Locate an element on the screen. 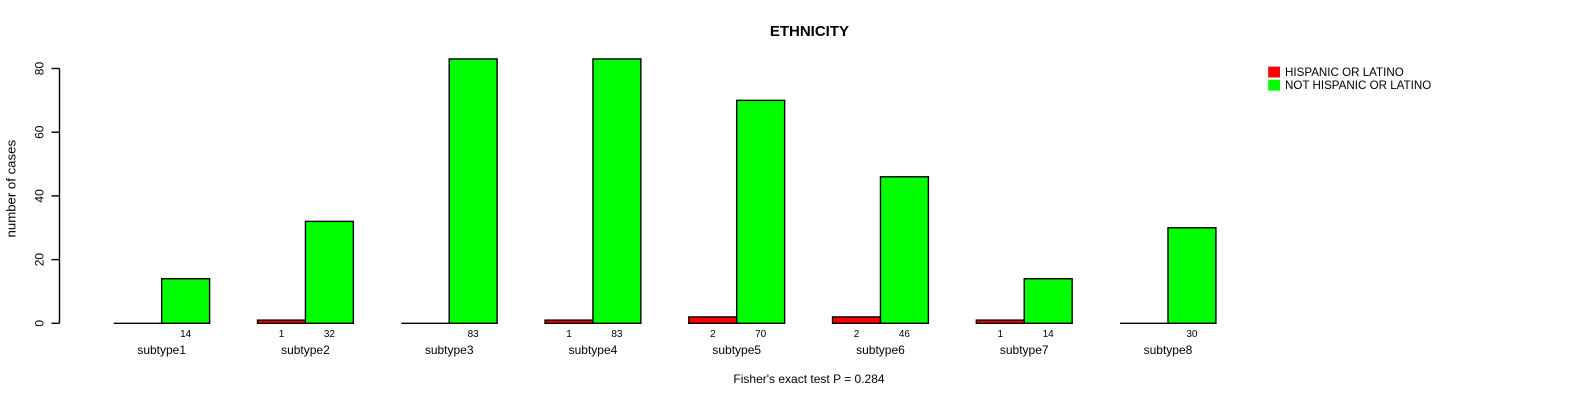  svg-text: subtype1 is located at coordinates (161, 350).